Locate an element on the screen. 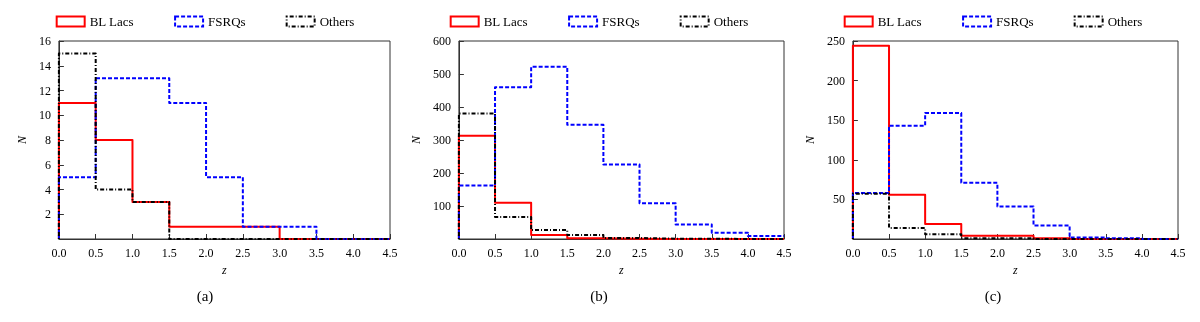  y-tick-label: 14 is located at coordinates (44, 65).